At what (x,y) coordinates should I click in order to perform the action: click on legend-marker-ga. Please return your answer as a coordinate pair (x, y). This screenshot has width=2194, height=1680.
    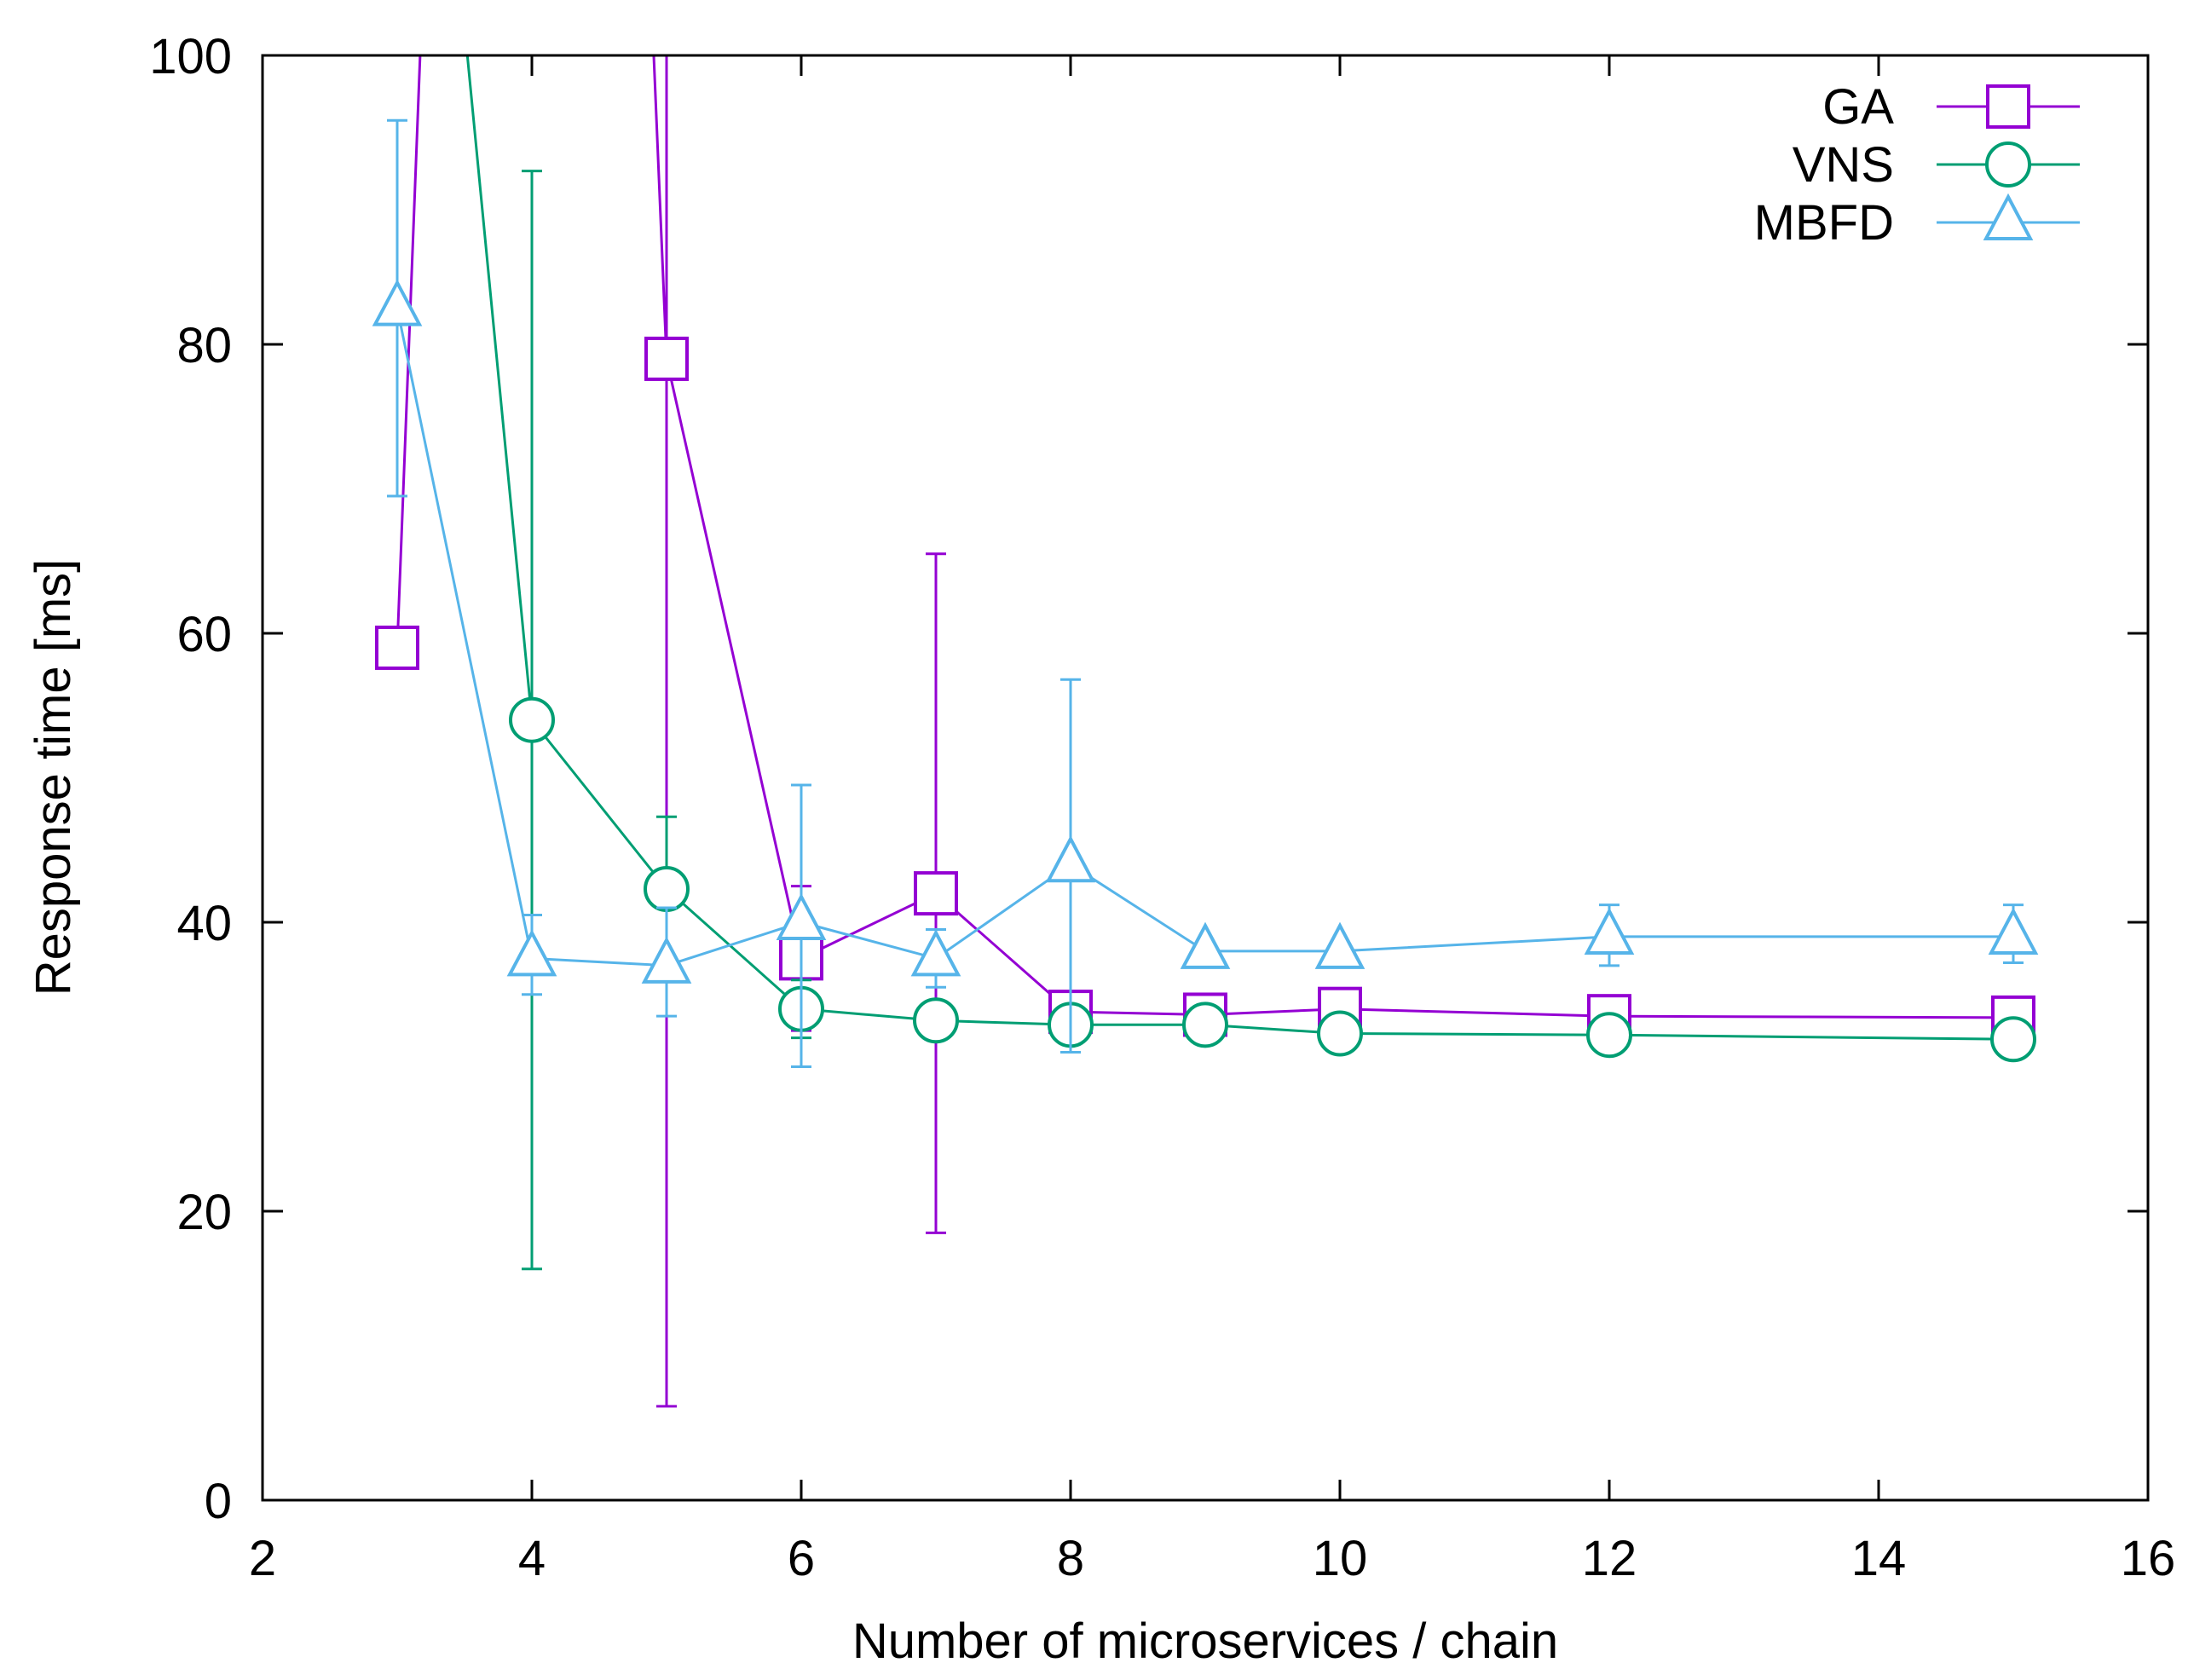
    Looking at the image, I should click on (2008, 106).